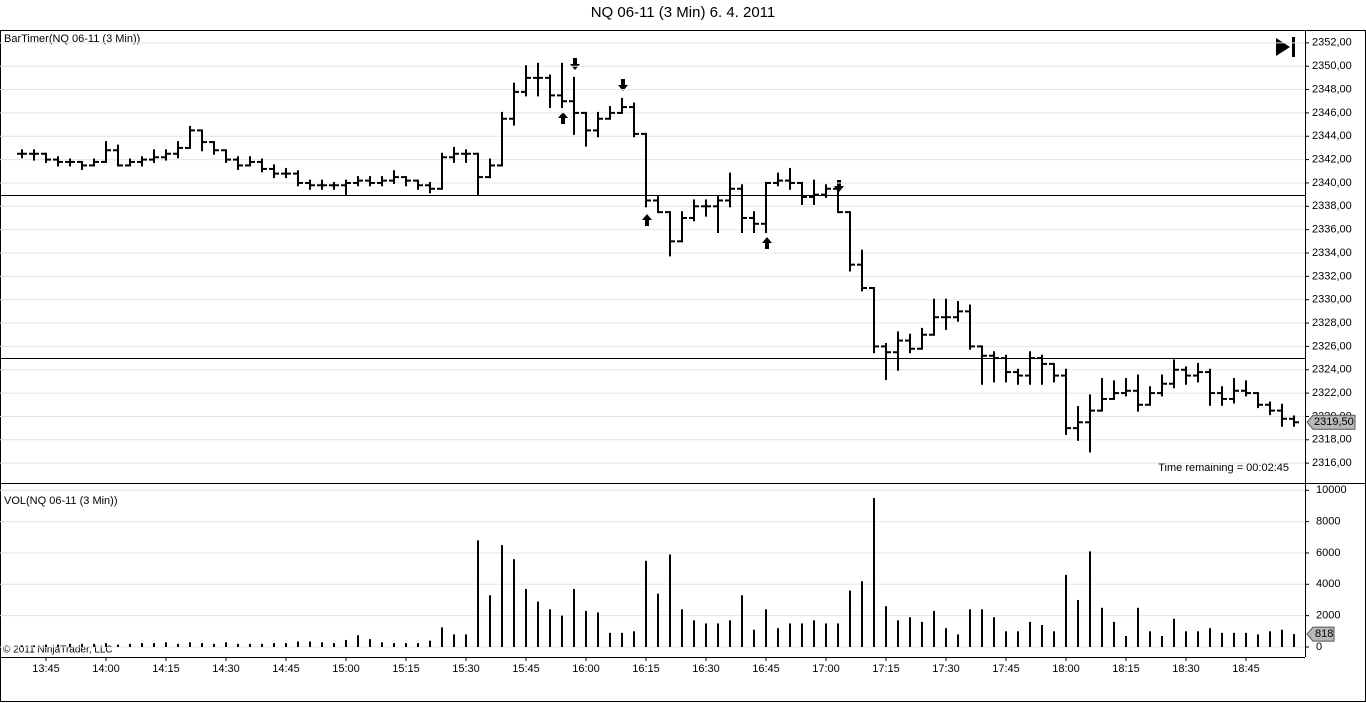 This screenshot has width=1366, height=703. I want to click on x-tick-label: 16:45, so click(766, 669).